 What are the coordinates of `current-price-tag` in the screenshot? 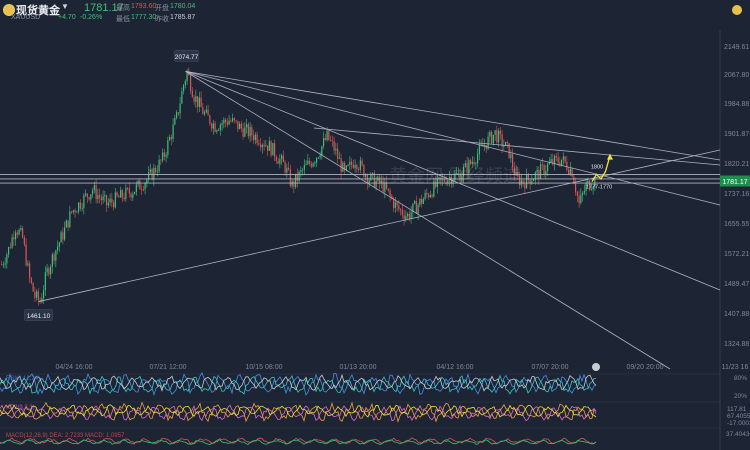 It's located at (735, 181).